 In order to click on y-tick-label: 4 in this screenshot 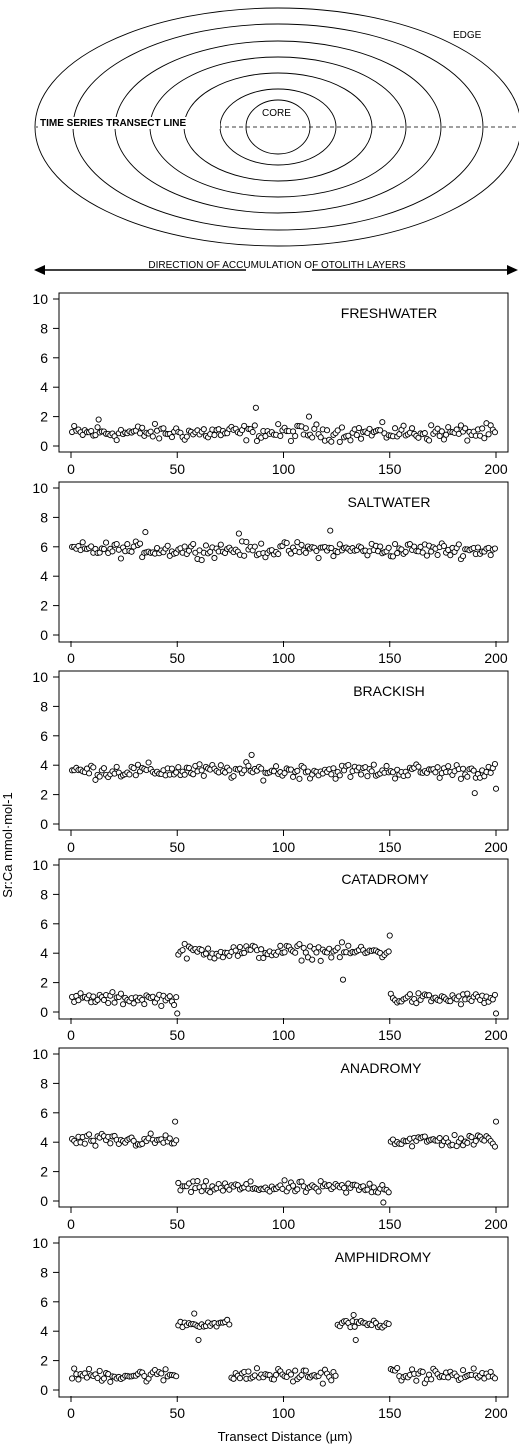, I will do `click(44, 765)`.